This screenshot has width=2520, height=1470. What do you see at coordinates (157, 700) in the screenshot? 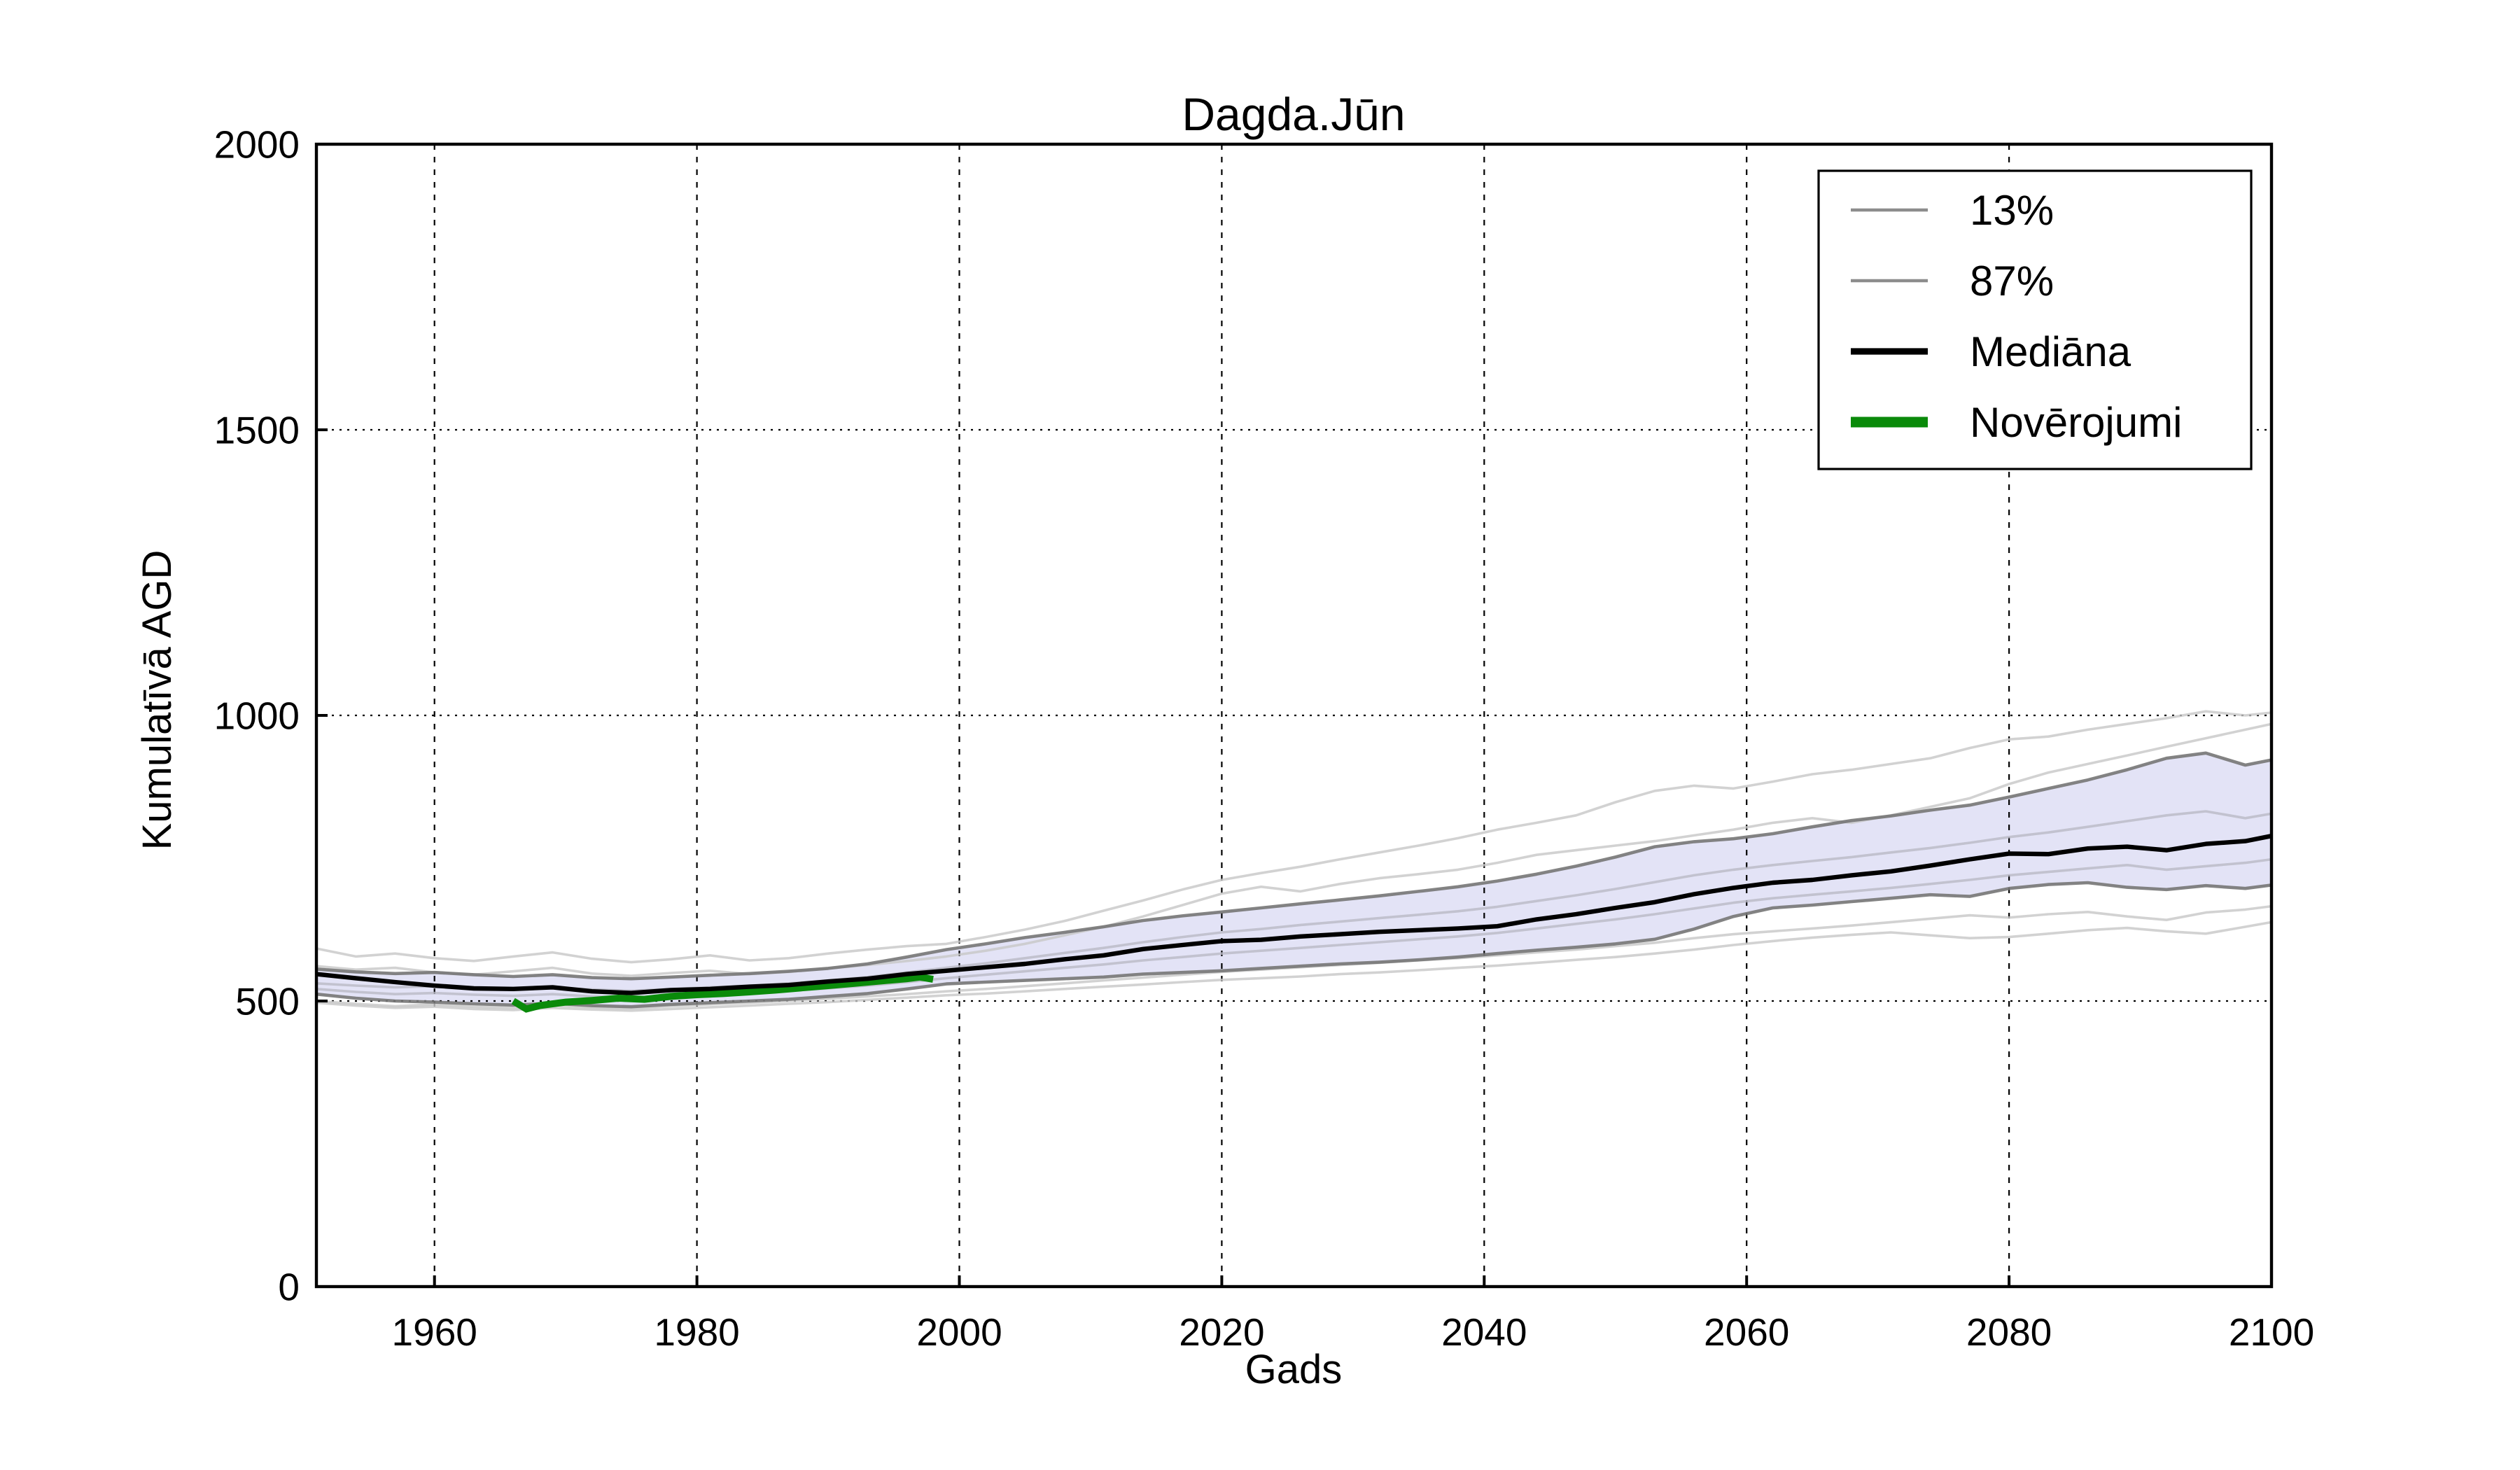
I see `y-axis-label: Kumulatīvā AGD` at bounding box center [157, 700].